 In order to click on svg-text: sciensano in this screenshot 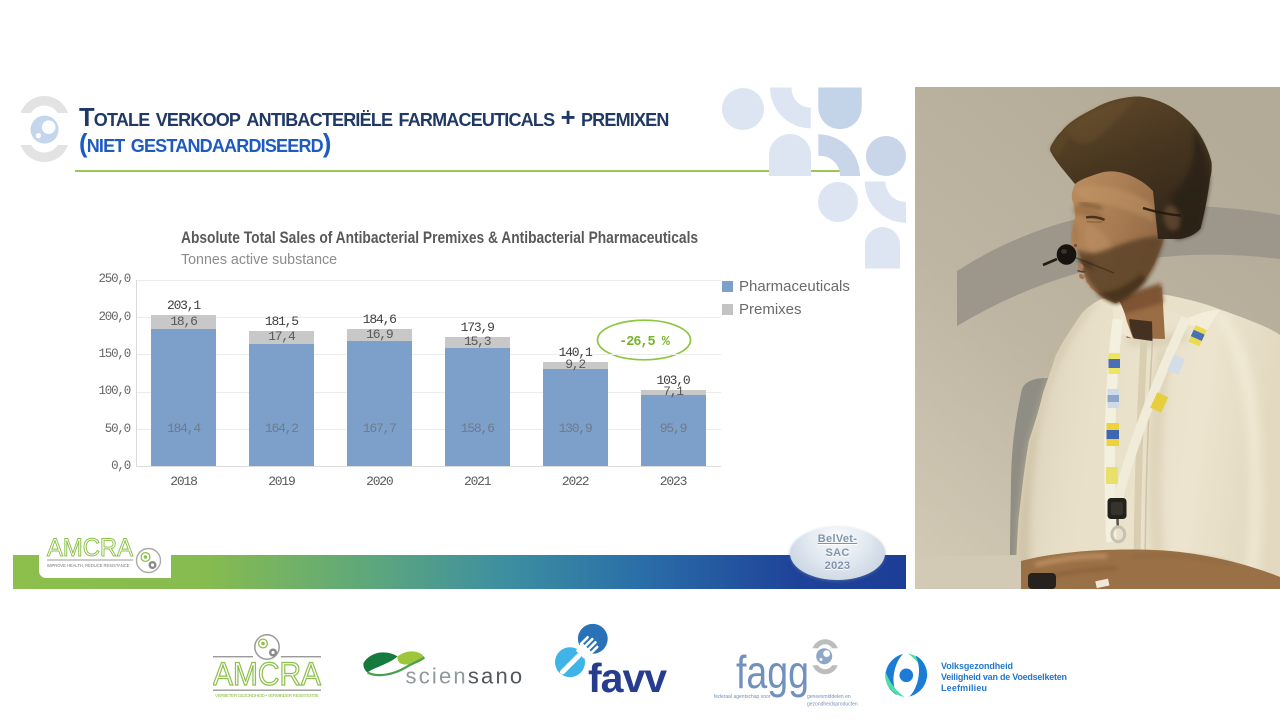, I will do `click(465, 675)`.